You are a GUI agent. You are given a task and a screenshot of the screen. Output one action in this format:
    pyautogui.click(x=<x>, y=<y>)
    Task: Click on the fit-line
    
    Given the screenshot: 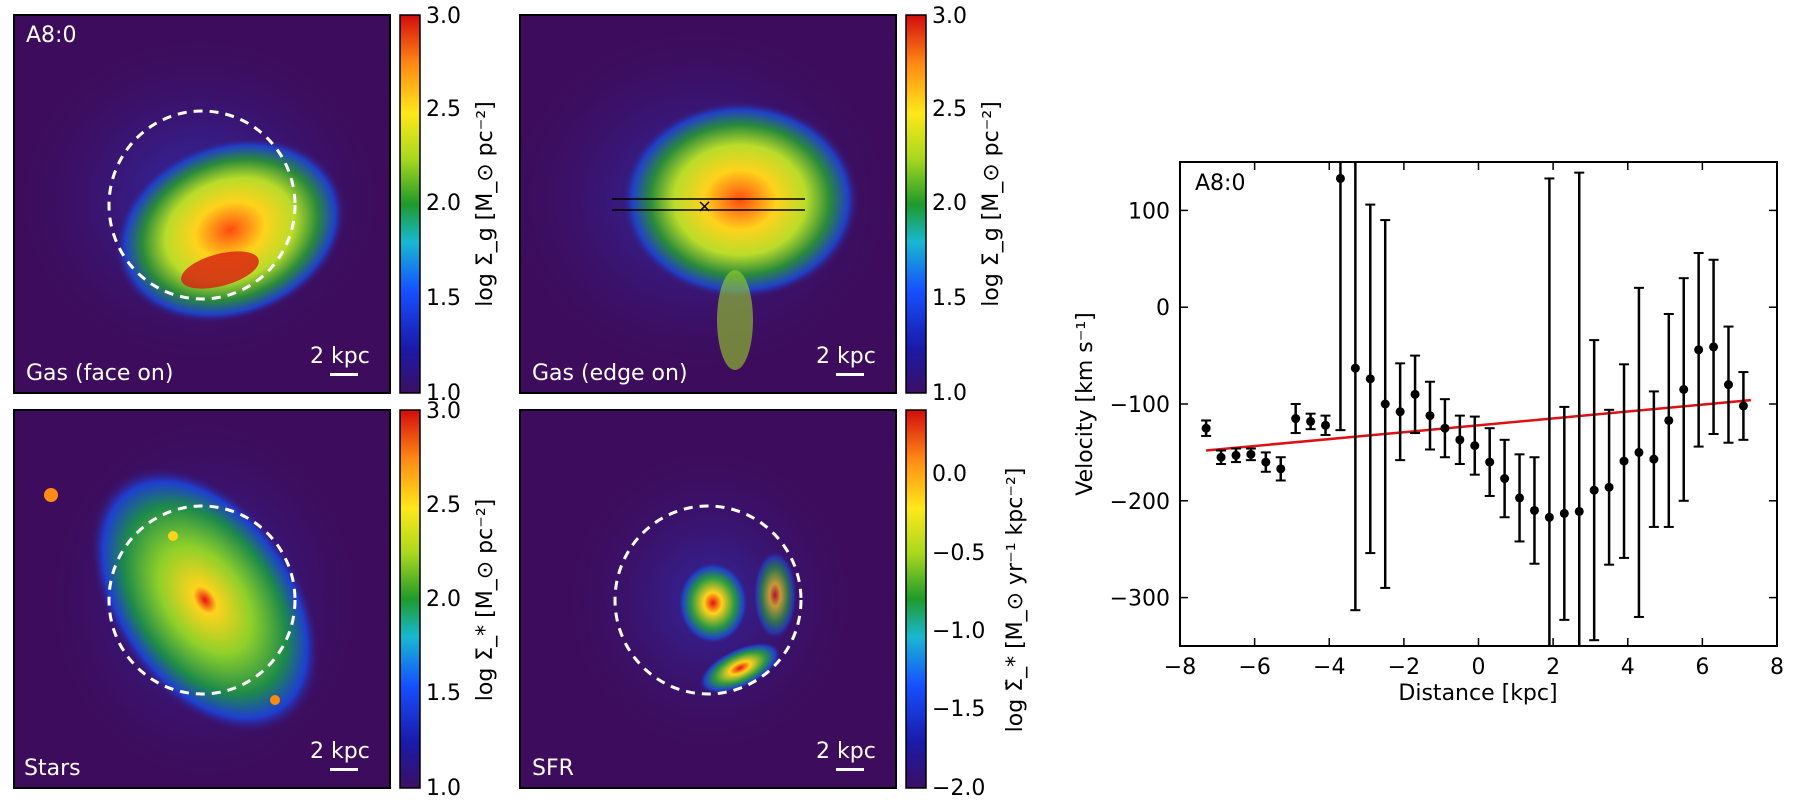 What is the action you would take?
    pyautogui.click(x=1478, y=425)
    